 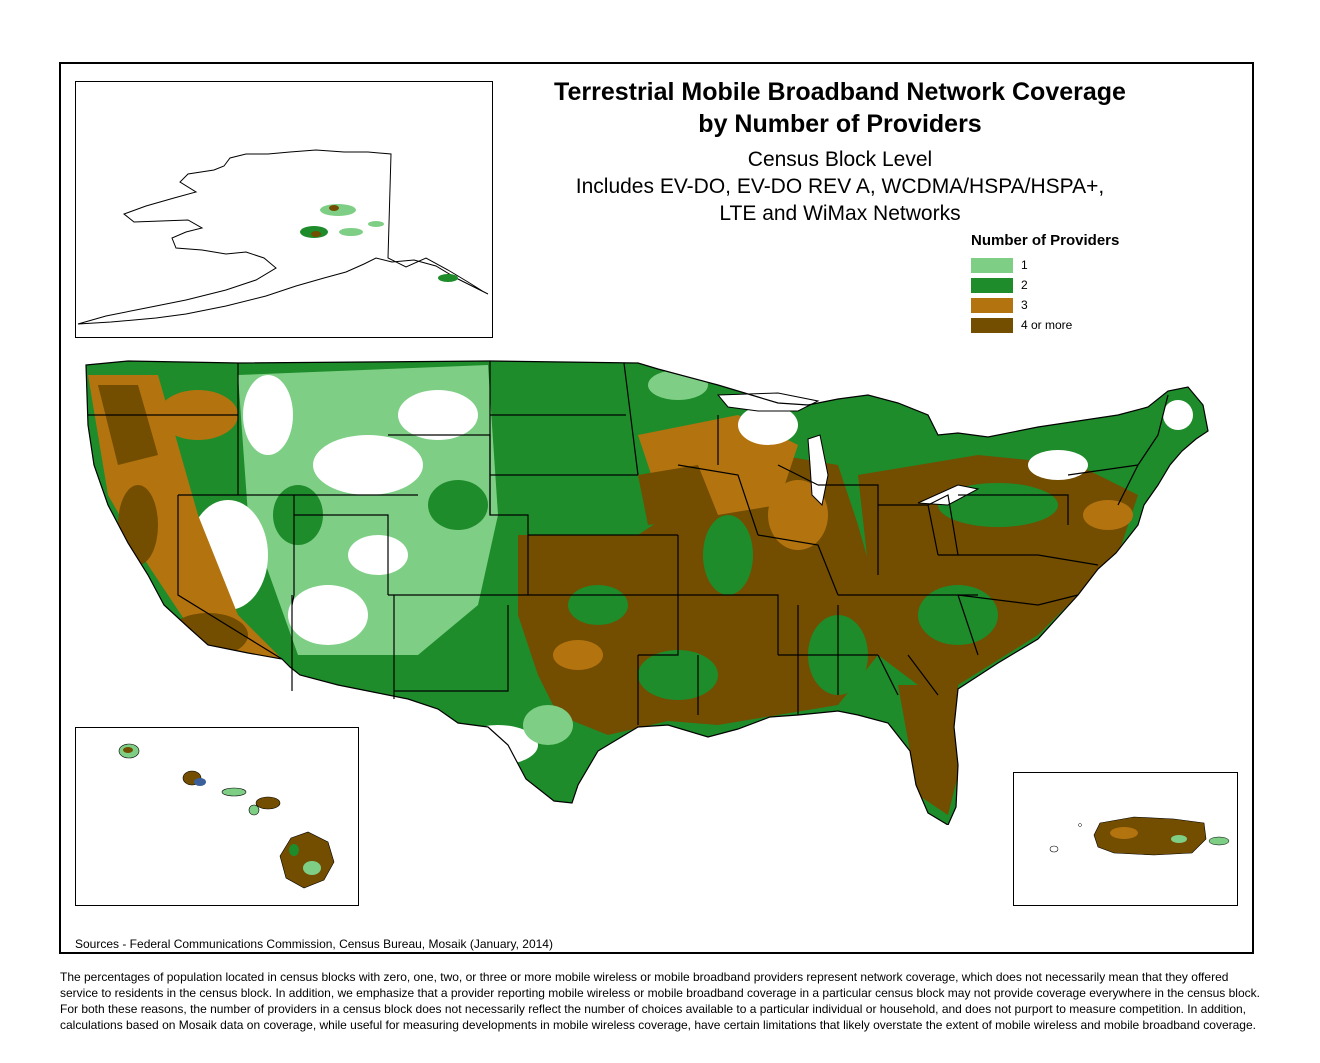 I want to click on puerto-rico-island, so click(x=1150, y=836).